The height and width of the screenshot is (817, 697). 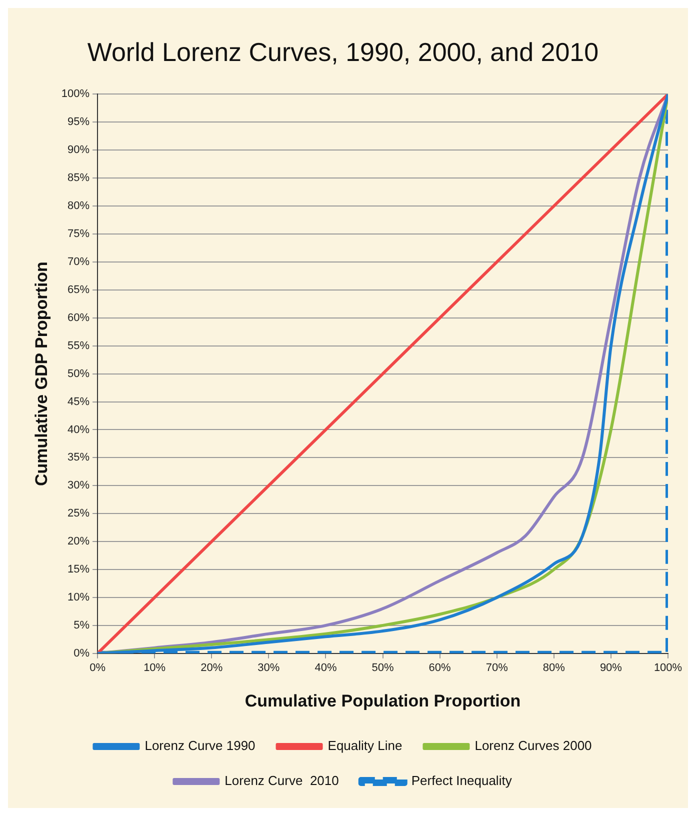 What do you see at coordinates (79, 234) in the screenshot?
I see `y-tick-label: 75%` at bounding box center [79, 234].